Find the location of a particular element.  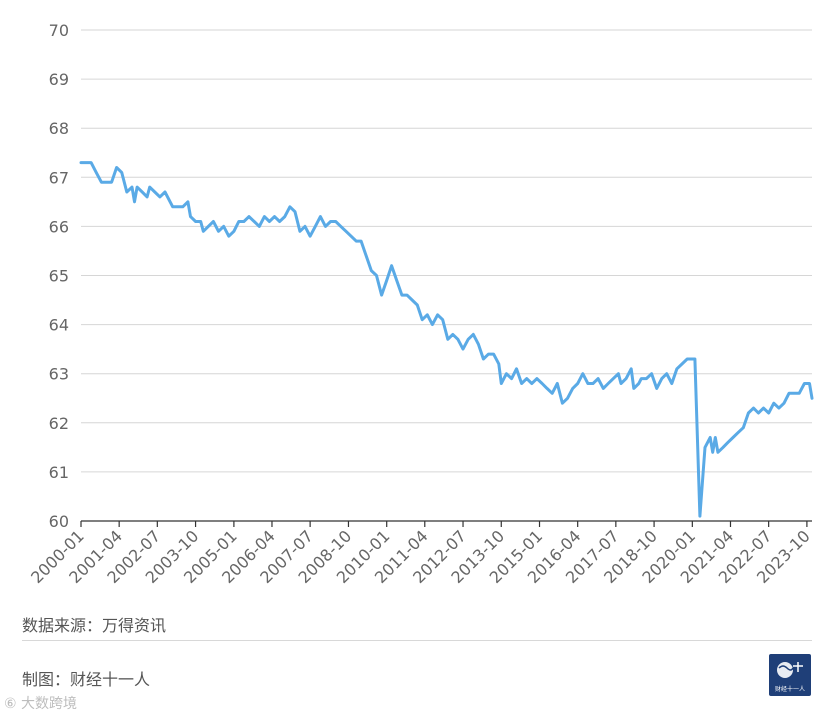

data-source-note: 数据来源：万得资讯 is located at coordinates (94, 625).